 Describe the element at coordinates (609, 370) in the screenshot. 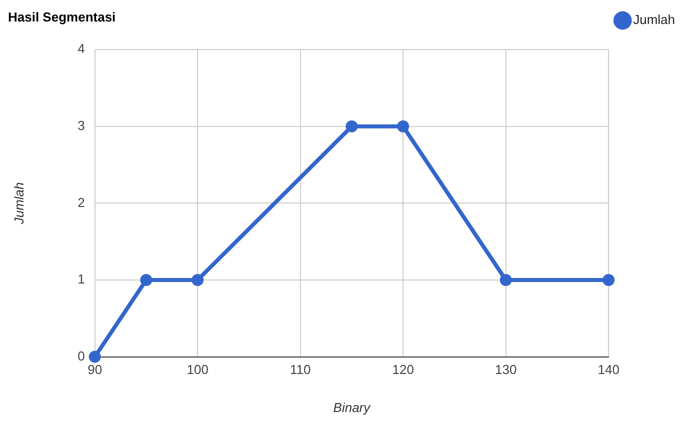

I see `x-tick-label: 140` at that location.